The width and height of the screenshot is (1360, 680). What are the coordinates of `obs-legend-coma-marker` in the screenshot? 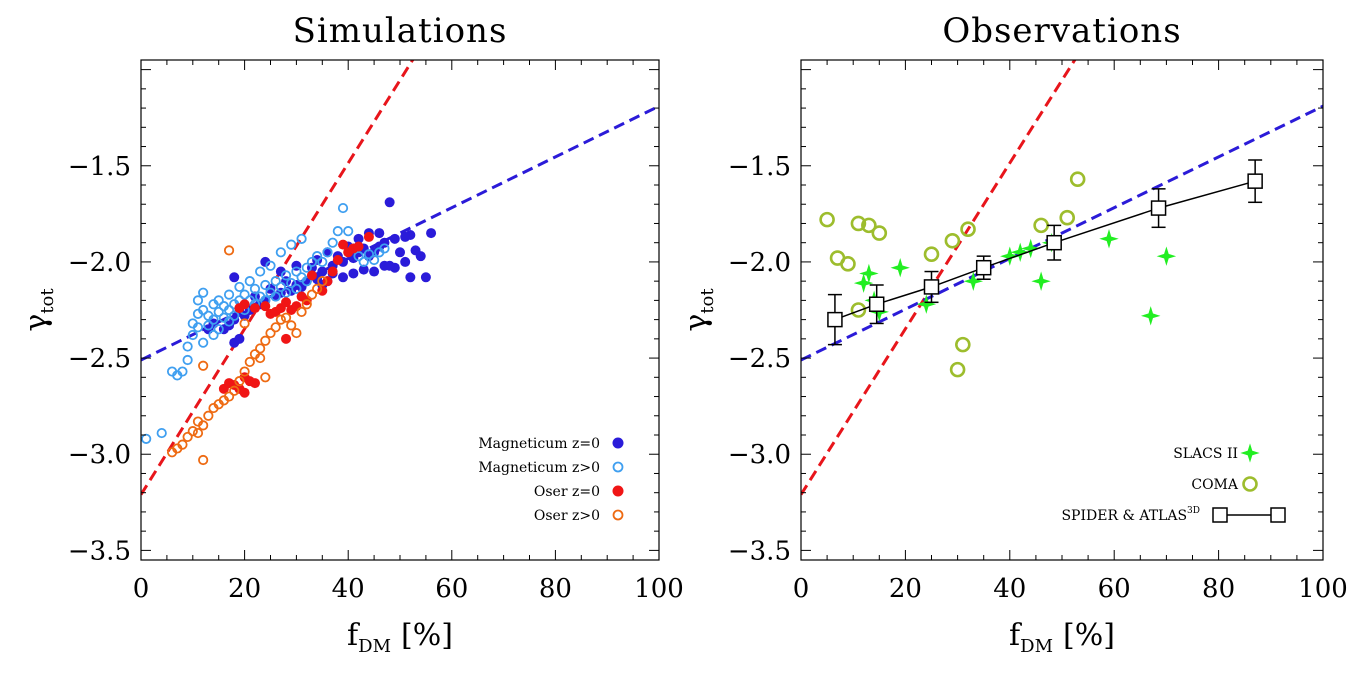 It's located at (1250, 484).